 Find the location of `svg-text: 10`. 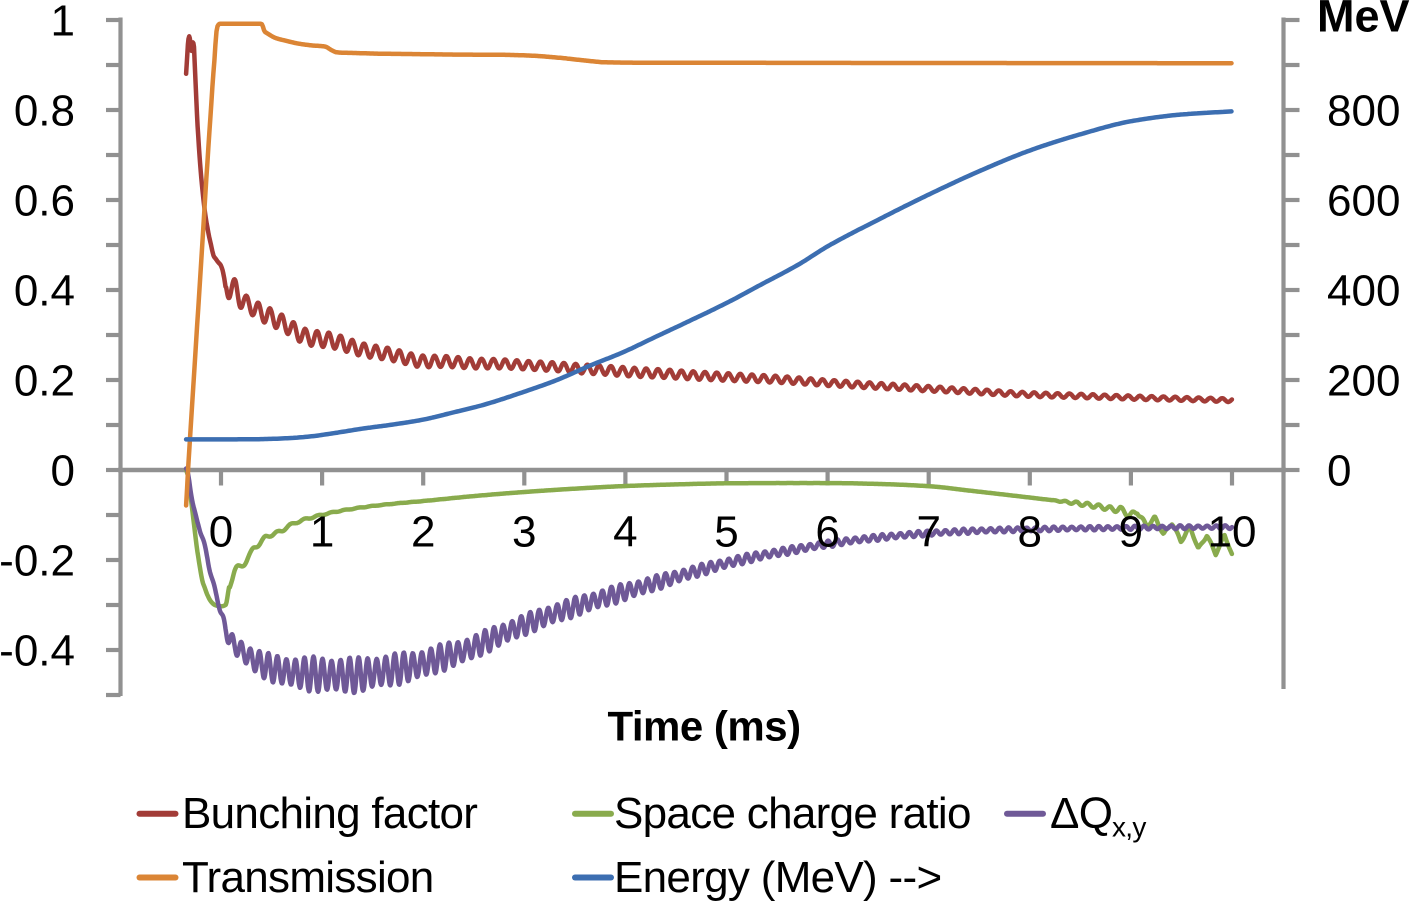

svg-text: 10 is located at coordinates (1232, 532).